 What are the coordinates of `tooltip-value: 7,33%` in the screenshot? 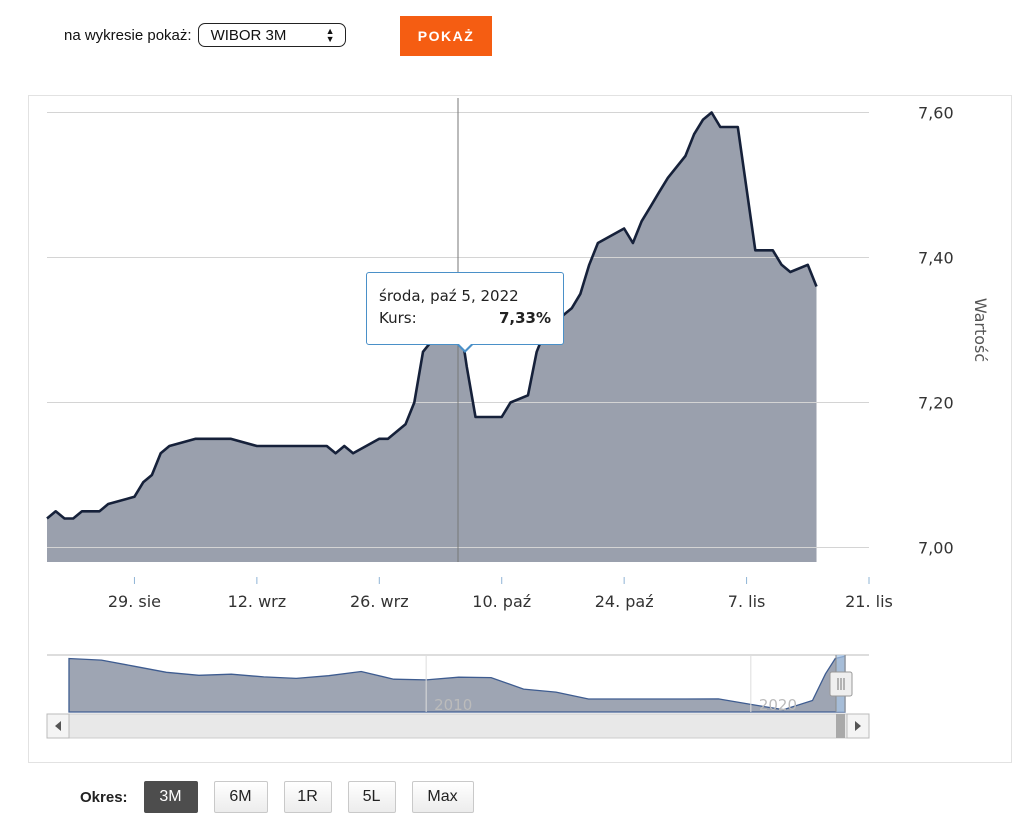 It's located at (524, 318).